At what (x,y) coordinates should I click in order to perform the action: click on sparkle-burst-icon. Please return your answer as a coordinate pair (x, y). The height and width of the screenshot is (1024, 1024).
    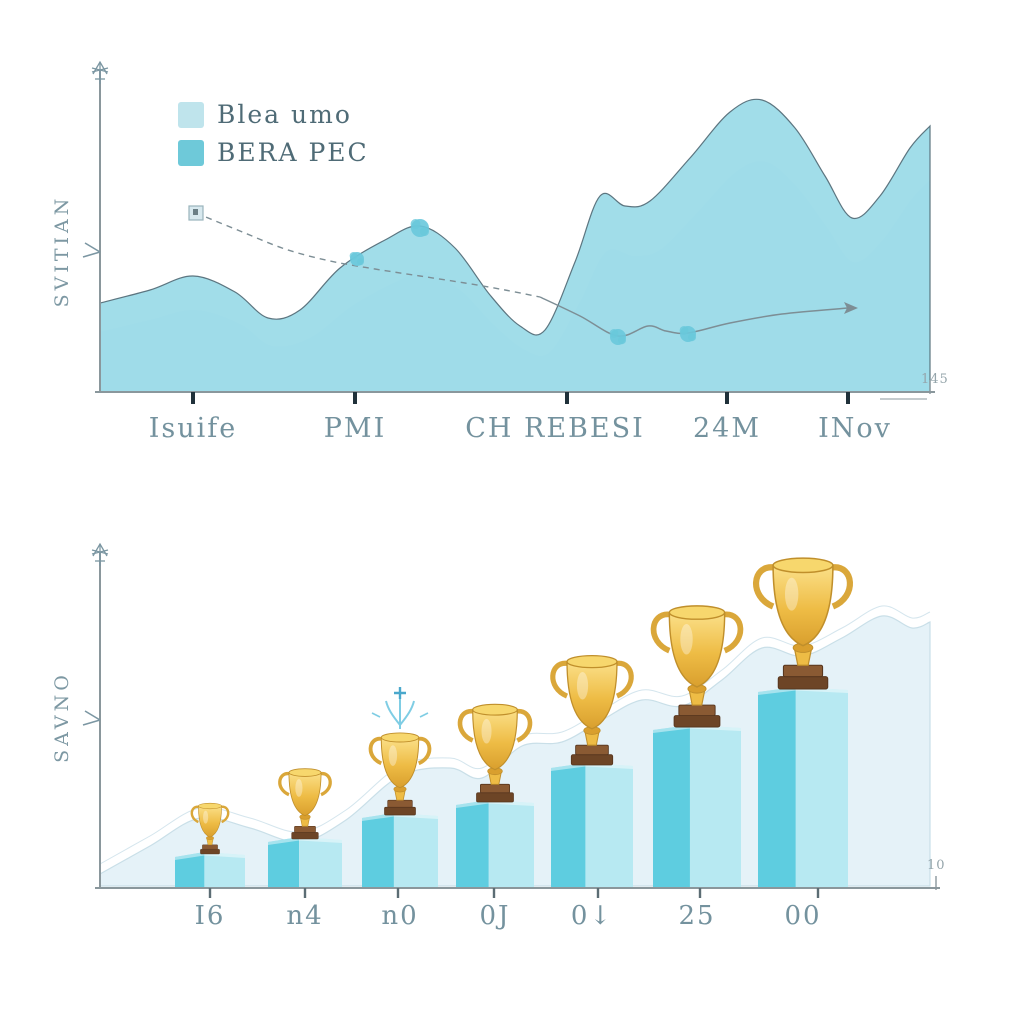
    Looking at the image, I should click on (400, 708).